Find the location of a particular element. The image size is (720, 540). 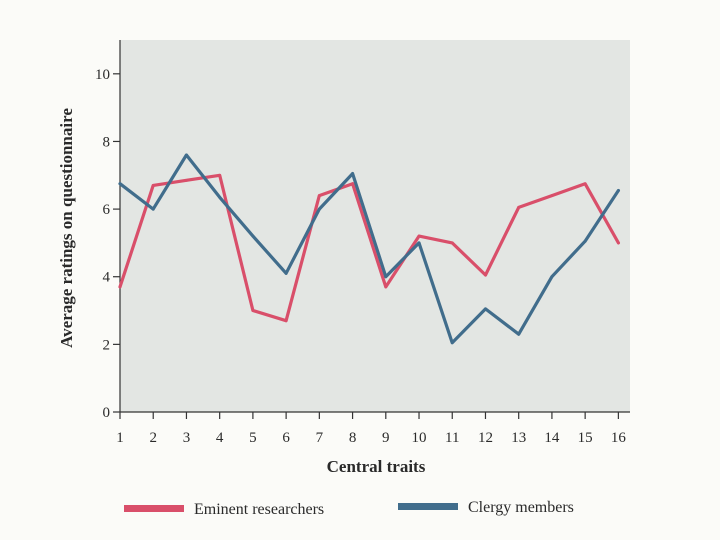

x-tick-label: 8 is located at coordinates (353, 438).